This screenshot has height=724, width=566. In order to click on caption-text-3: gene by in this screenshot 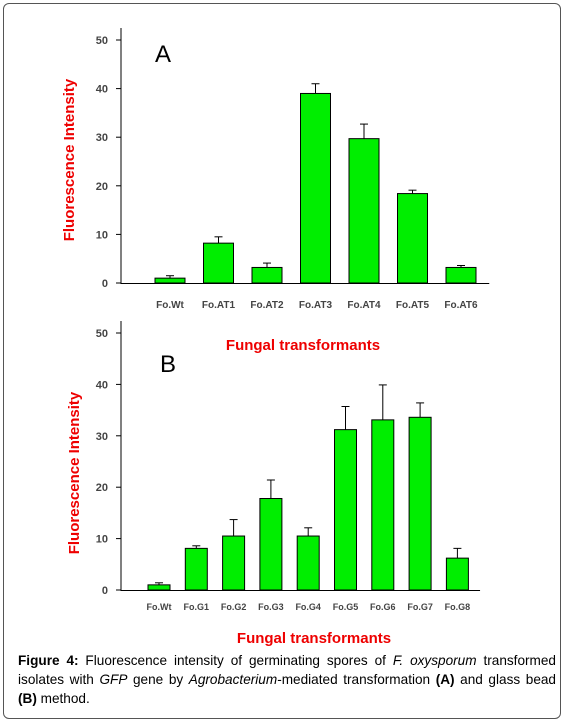, I will do `click(158, 679)`.